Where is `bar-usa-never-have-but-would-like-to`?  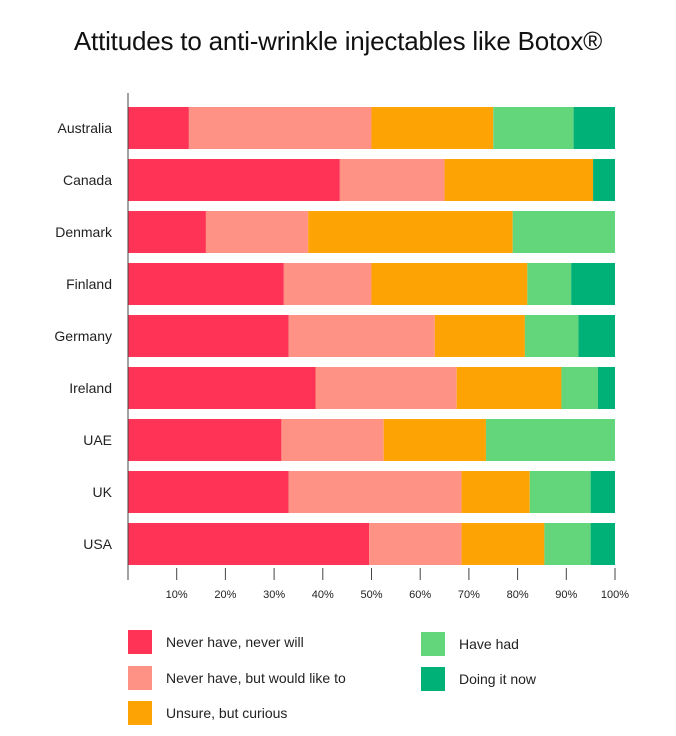
bar-usa-never-have-but-would-like-to is located at coordinates (415, 544).